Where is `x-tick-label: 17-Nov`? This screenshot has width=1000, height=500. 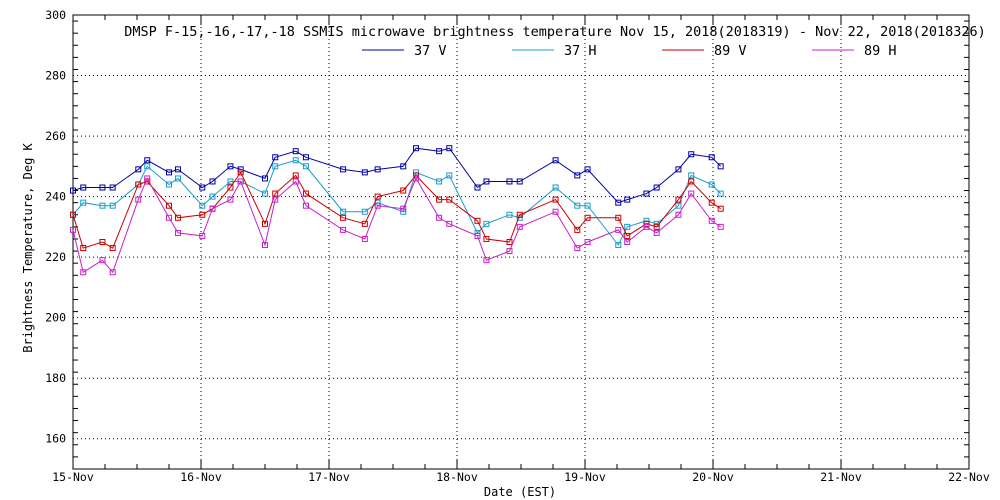 x-tick-label: 17-Nov is located at coordinates (329, 477).